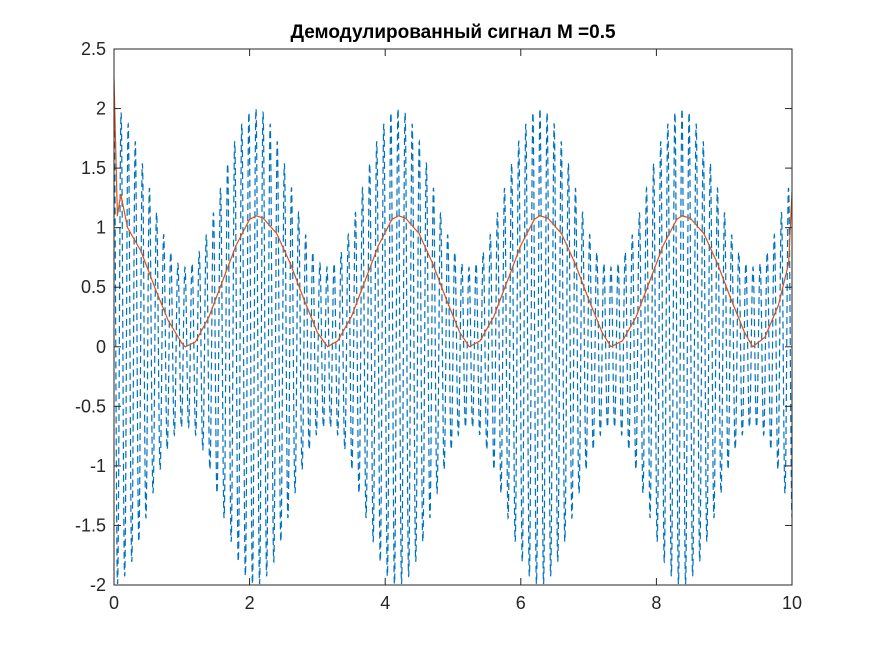  What do you see at coordinates (521, 603) in the screenshot?
I see `x-tick-label: 6` at bounding box center [521, 603].